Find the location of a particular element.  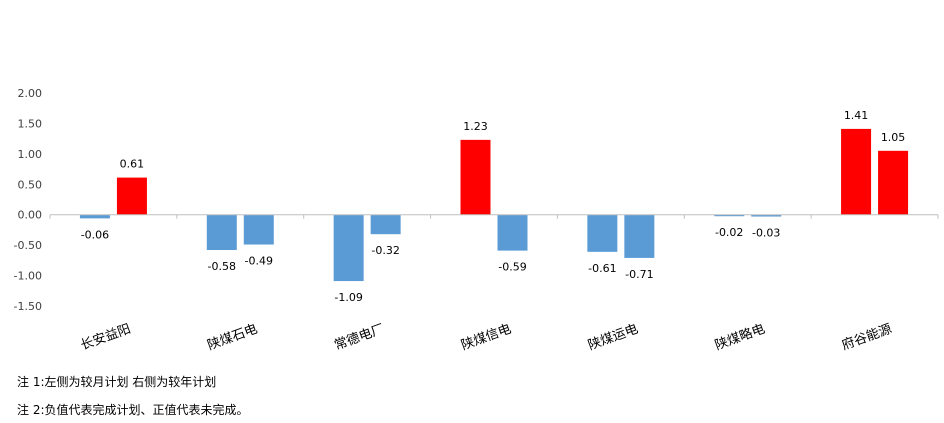

y-tick-label: -1.50 is located at coordinates (28, 306).